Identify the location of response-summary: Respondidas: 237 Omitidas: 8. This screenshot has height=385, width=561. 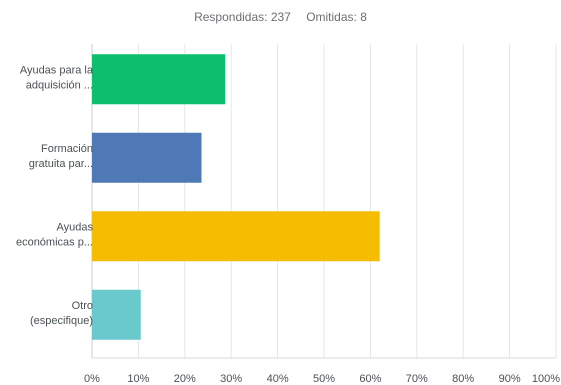
(280, 17).